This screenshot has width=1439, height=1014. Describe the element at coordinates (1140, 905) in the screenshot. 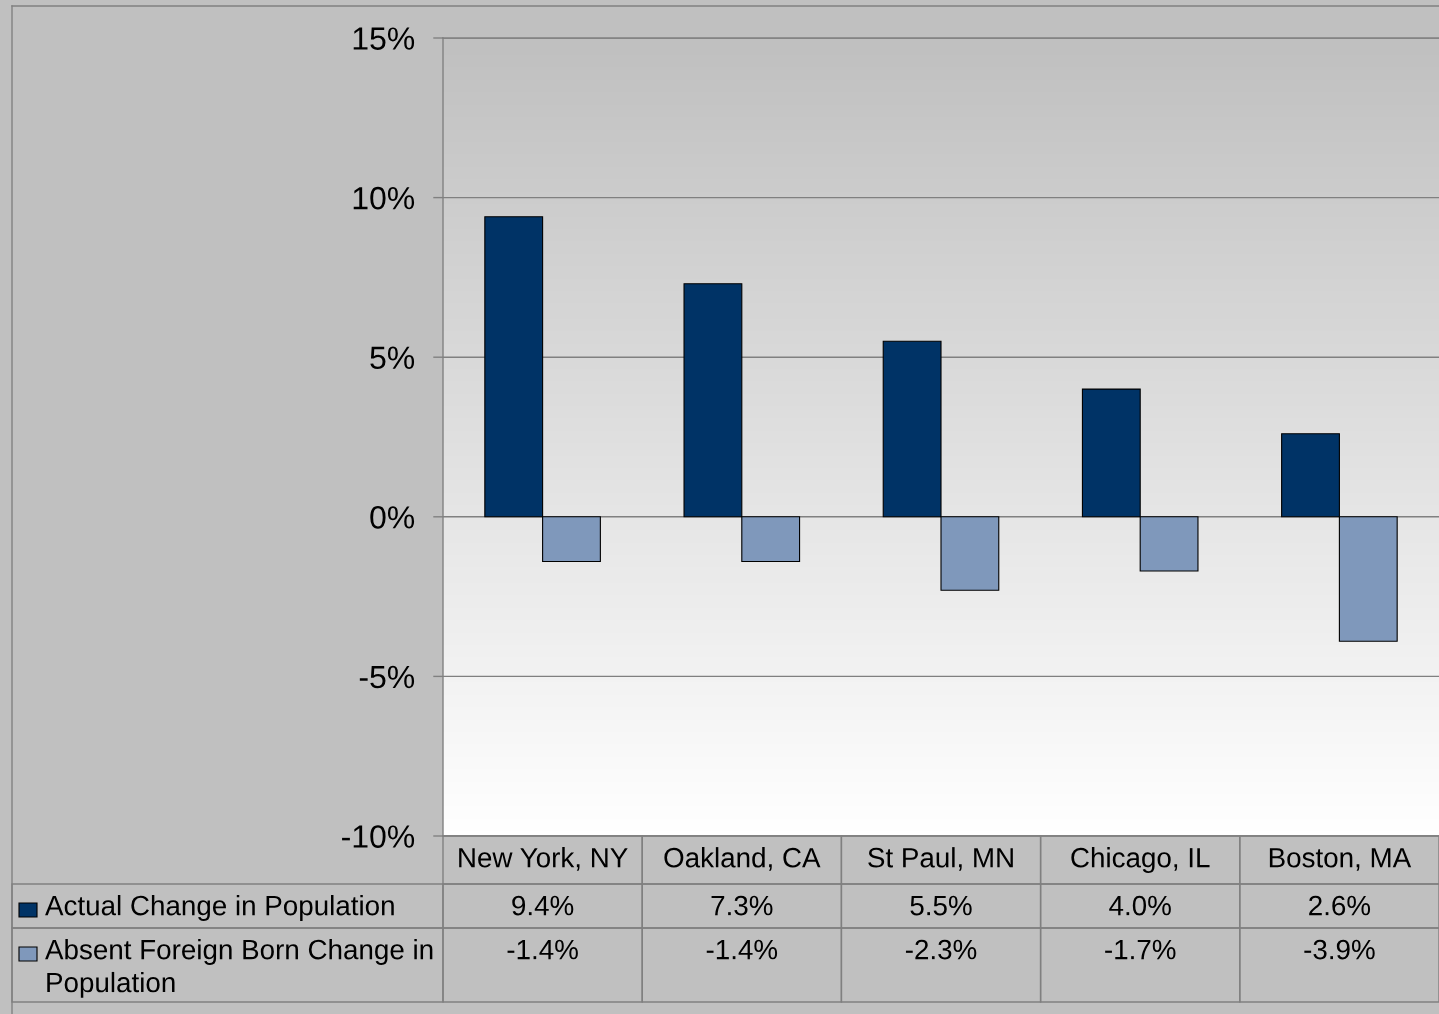

I see `data-label: 4.0%` at that location.